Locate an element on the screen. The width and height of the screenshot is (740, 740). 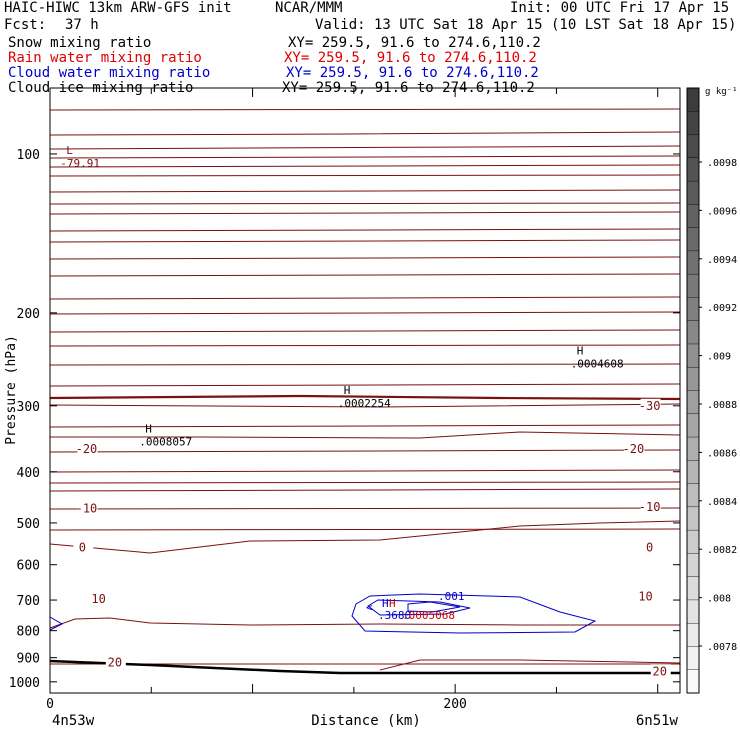
isotherm-label: -10 is located at coordinates (87, 509).